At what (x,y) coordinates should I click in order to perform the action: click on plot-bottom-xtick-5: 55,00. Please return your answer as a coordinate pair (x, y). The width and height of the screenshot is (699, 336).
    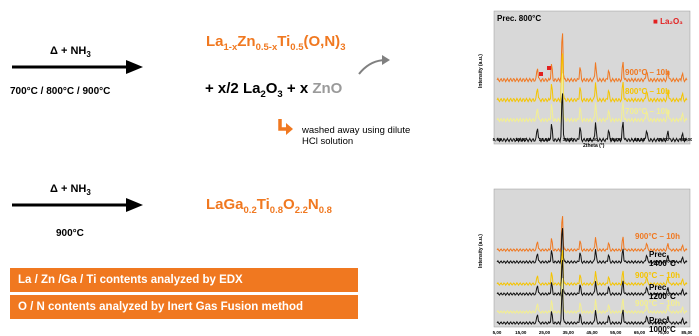
    Looking at the image, I should click on (616, 332).